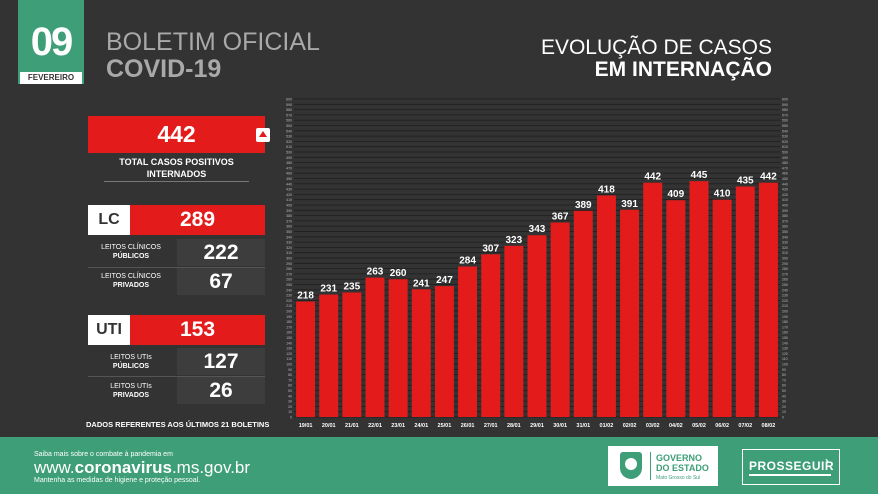  I want to click on x-tick-label: 26/01, so click(468, 426).